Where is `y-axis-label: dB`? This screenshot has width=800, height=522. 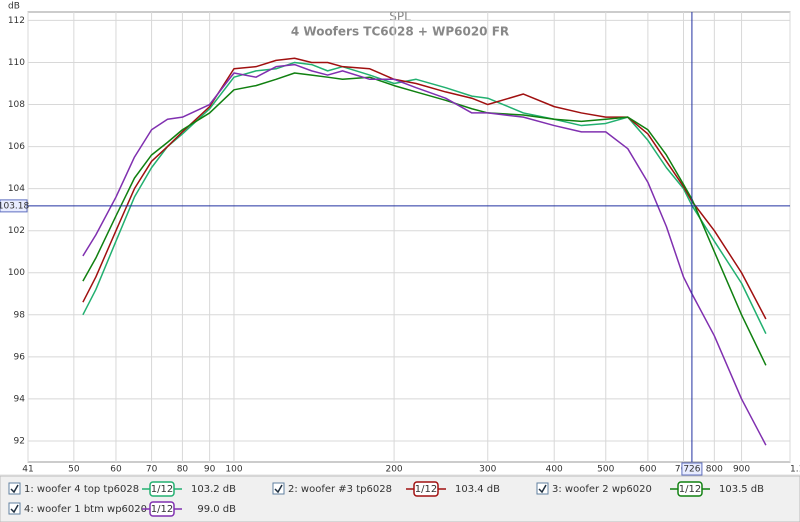 y-axis-label: dB is located at coordinates (14, 7).